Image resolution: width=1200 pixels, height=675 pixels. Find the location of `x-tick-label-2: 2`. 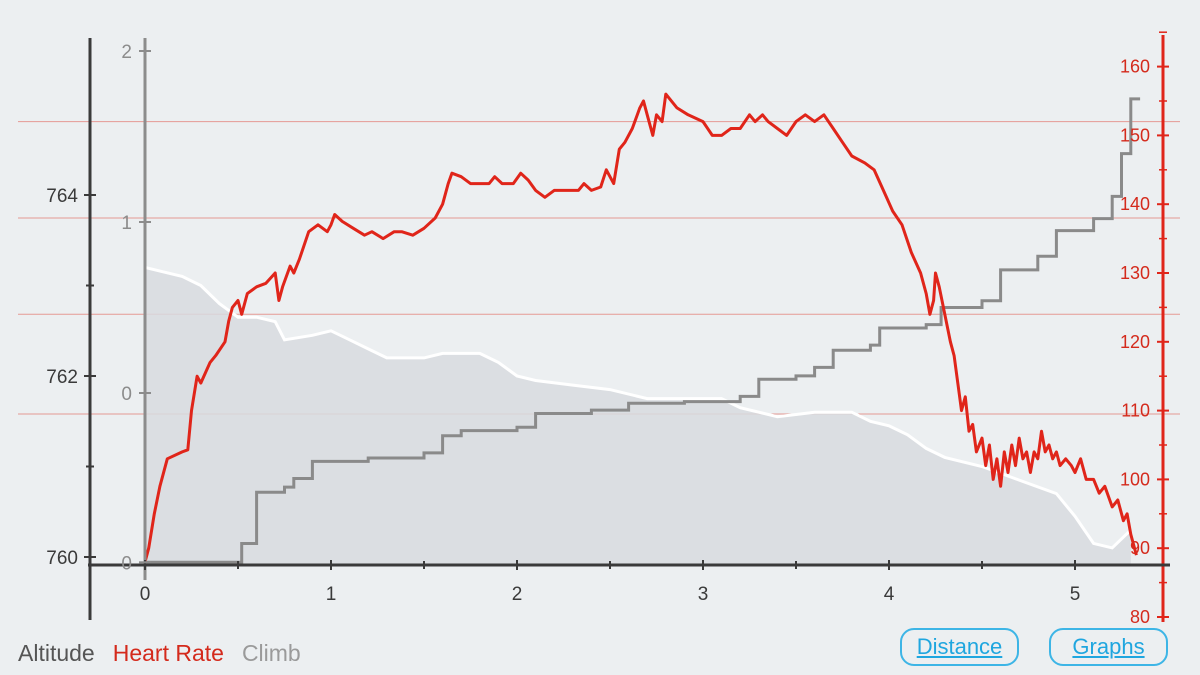

x-tick-label-2: 2 is located at coordinates (517, 594).